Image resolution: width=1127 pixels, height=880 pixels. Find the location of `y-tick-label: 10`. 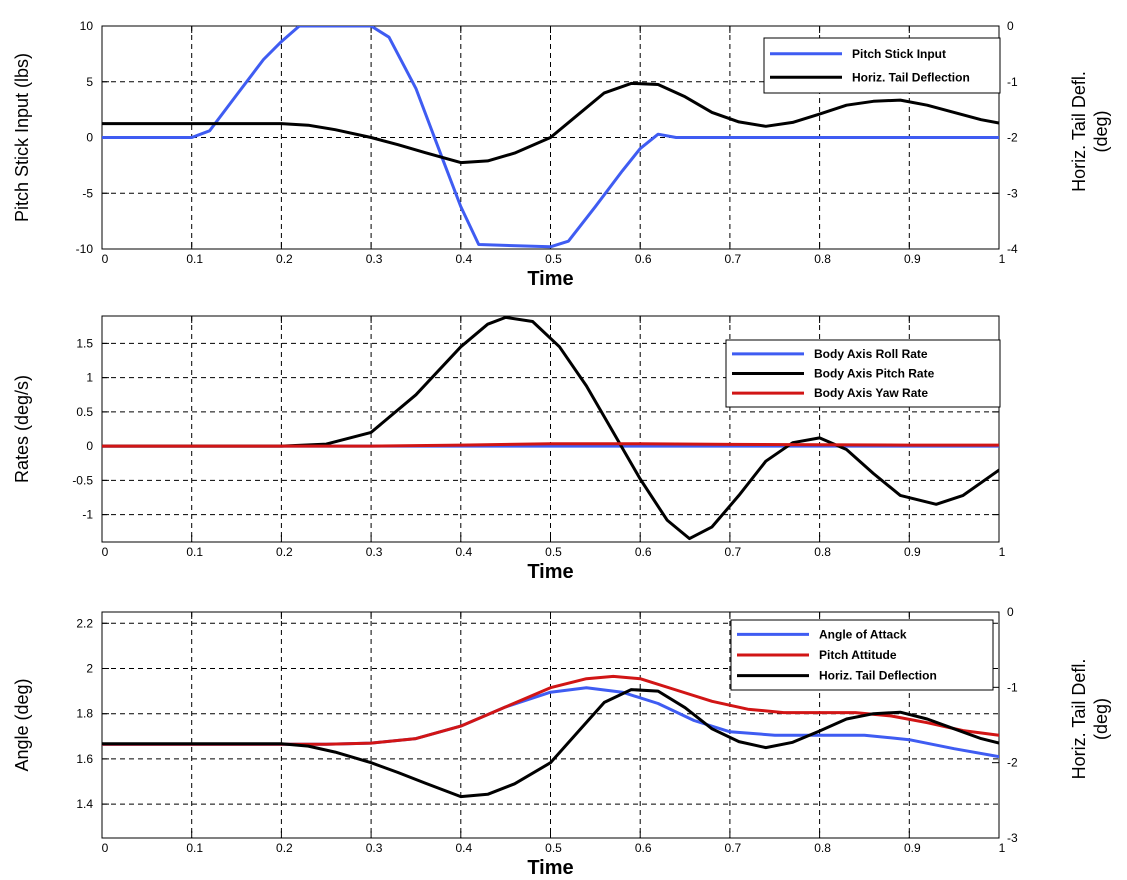

y-tick-label: 10 is located at coordinates (87, 26).